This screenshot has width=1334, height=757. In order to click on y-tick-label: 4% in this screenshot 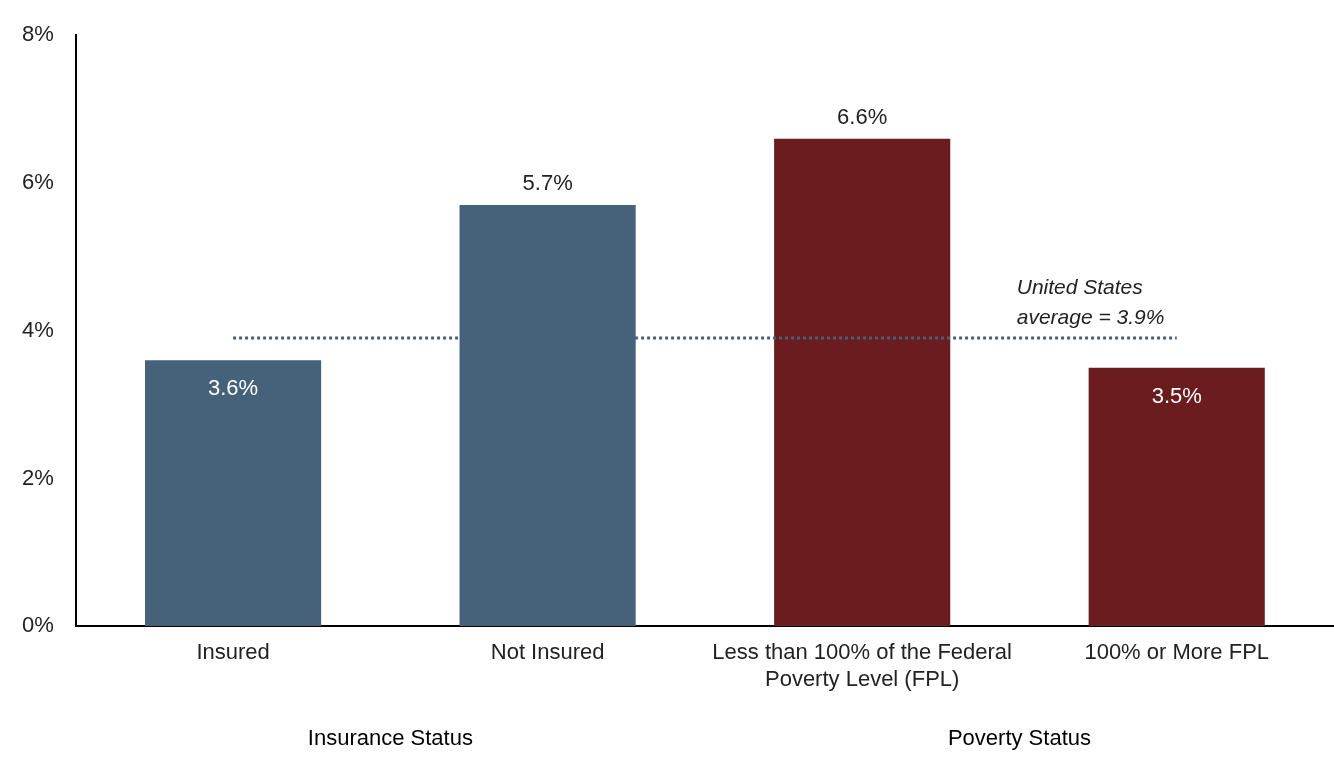, I will do `click(38, 329)`.